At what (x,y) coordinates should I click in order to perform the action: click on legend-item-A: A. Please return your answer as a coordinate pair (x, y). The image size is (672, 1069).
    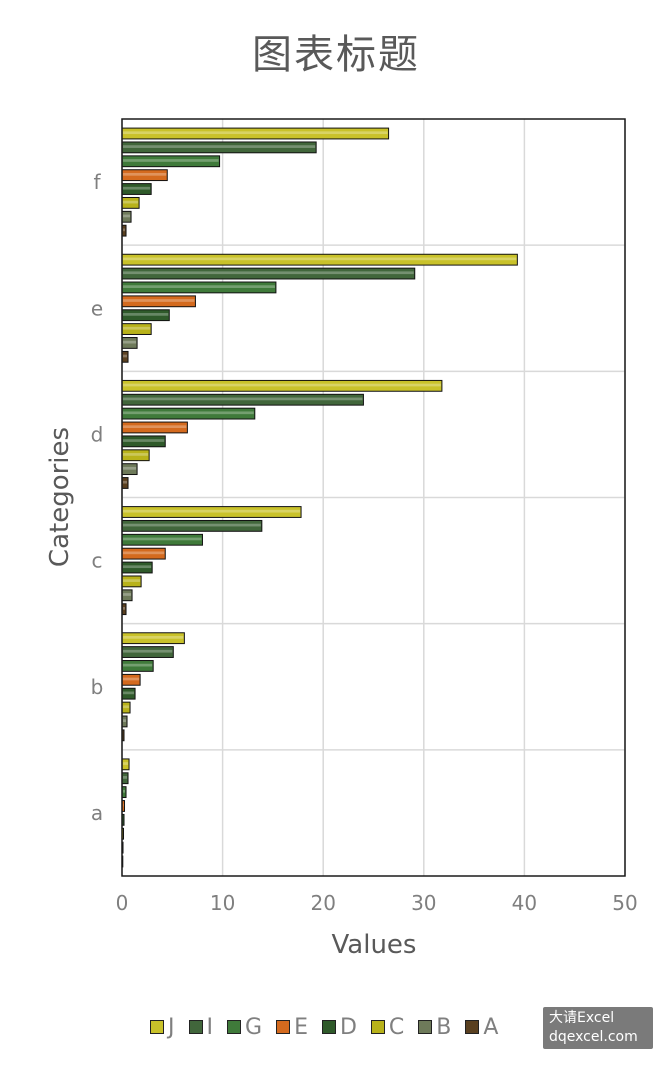
    Looking at the image, I should click on (481, 1027).